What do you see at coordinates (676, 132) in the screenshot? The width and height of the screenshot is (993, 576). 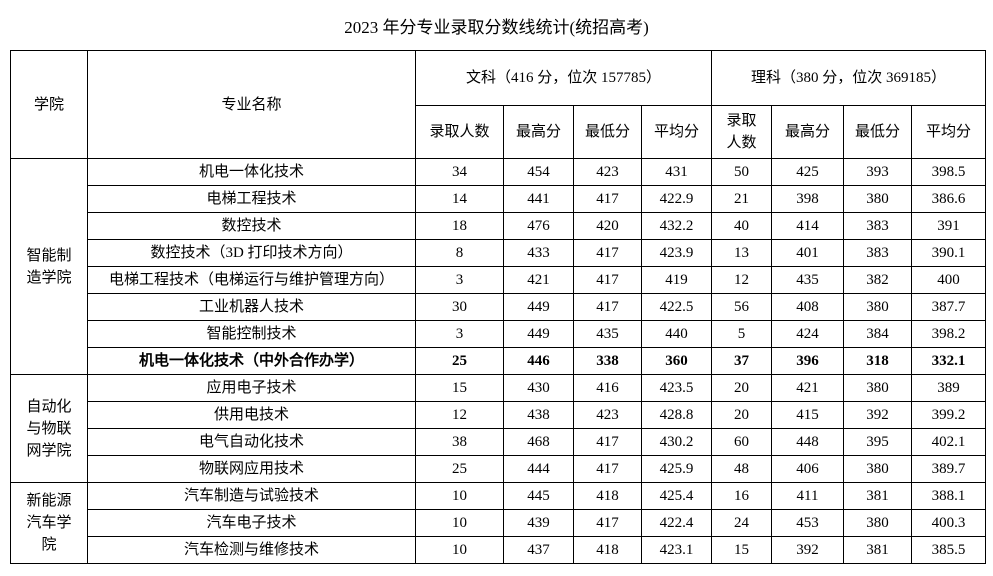 I see `column-header: 平均分` at bounding box center [676, 132].